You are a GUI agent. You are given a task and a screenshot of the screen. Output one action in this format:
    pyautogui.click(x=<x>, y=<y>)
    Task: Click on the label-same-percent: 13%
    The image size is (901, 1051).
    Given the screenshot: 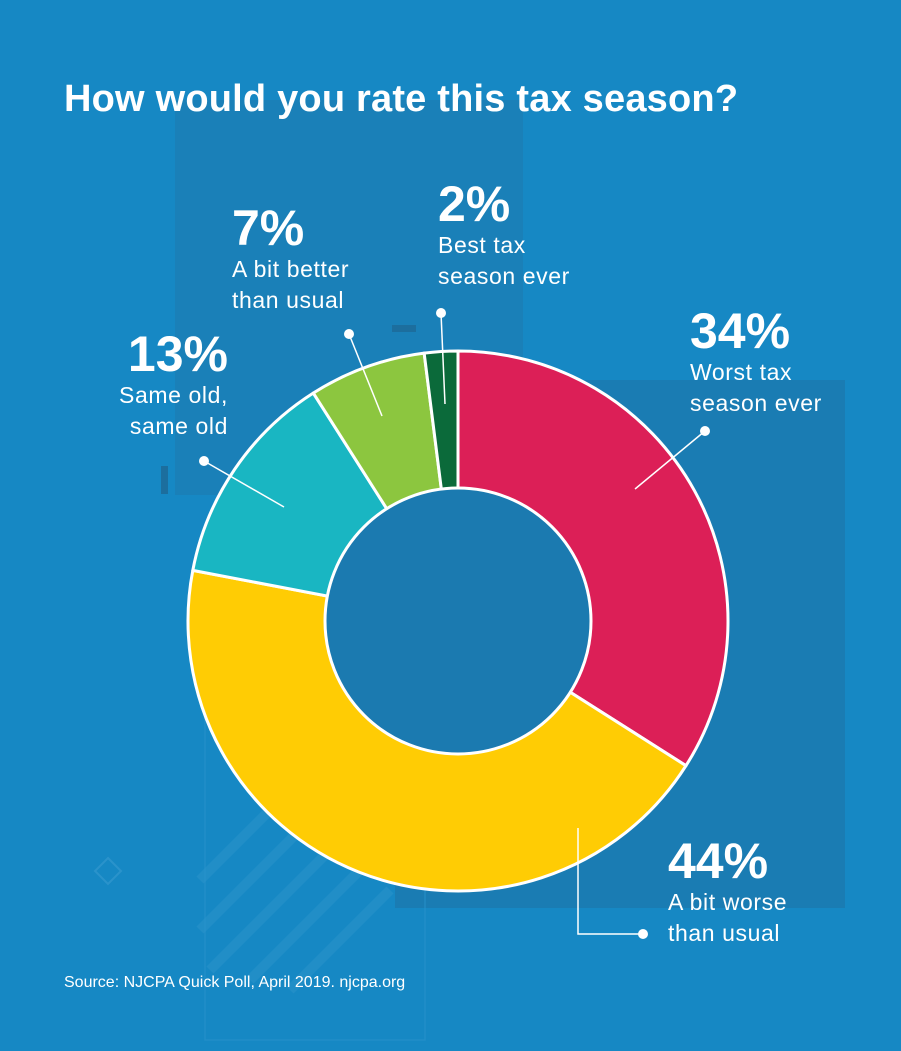 What is the action you would take?
    pyautogui.click(x=177, y=354)
    